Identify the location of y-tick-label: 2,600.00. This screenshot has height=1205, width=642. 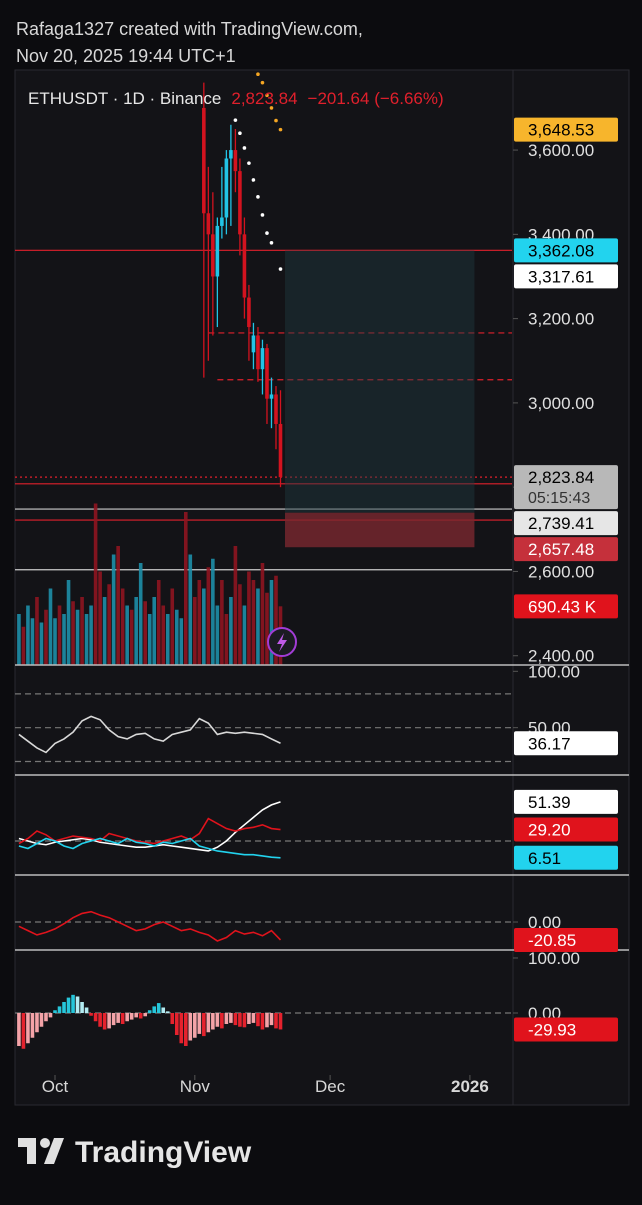
(561, 571).